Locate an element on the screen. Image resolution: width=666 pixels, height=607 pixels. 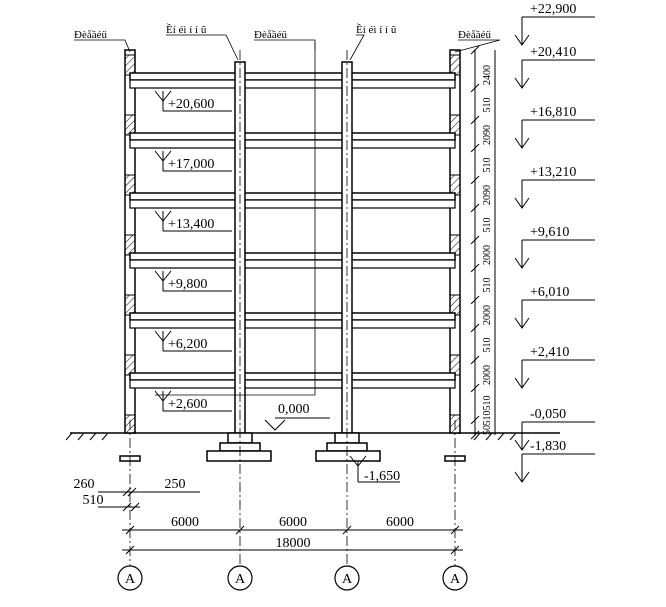
inner-elevation-mark: +2,600 is located at coordinates (193, 401).